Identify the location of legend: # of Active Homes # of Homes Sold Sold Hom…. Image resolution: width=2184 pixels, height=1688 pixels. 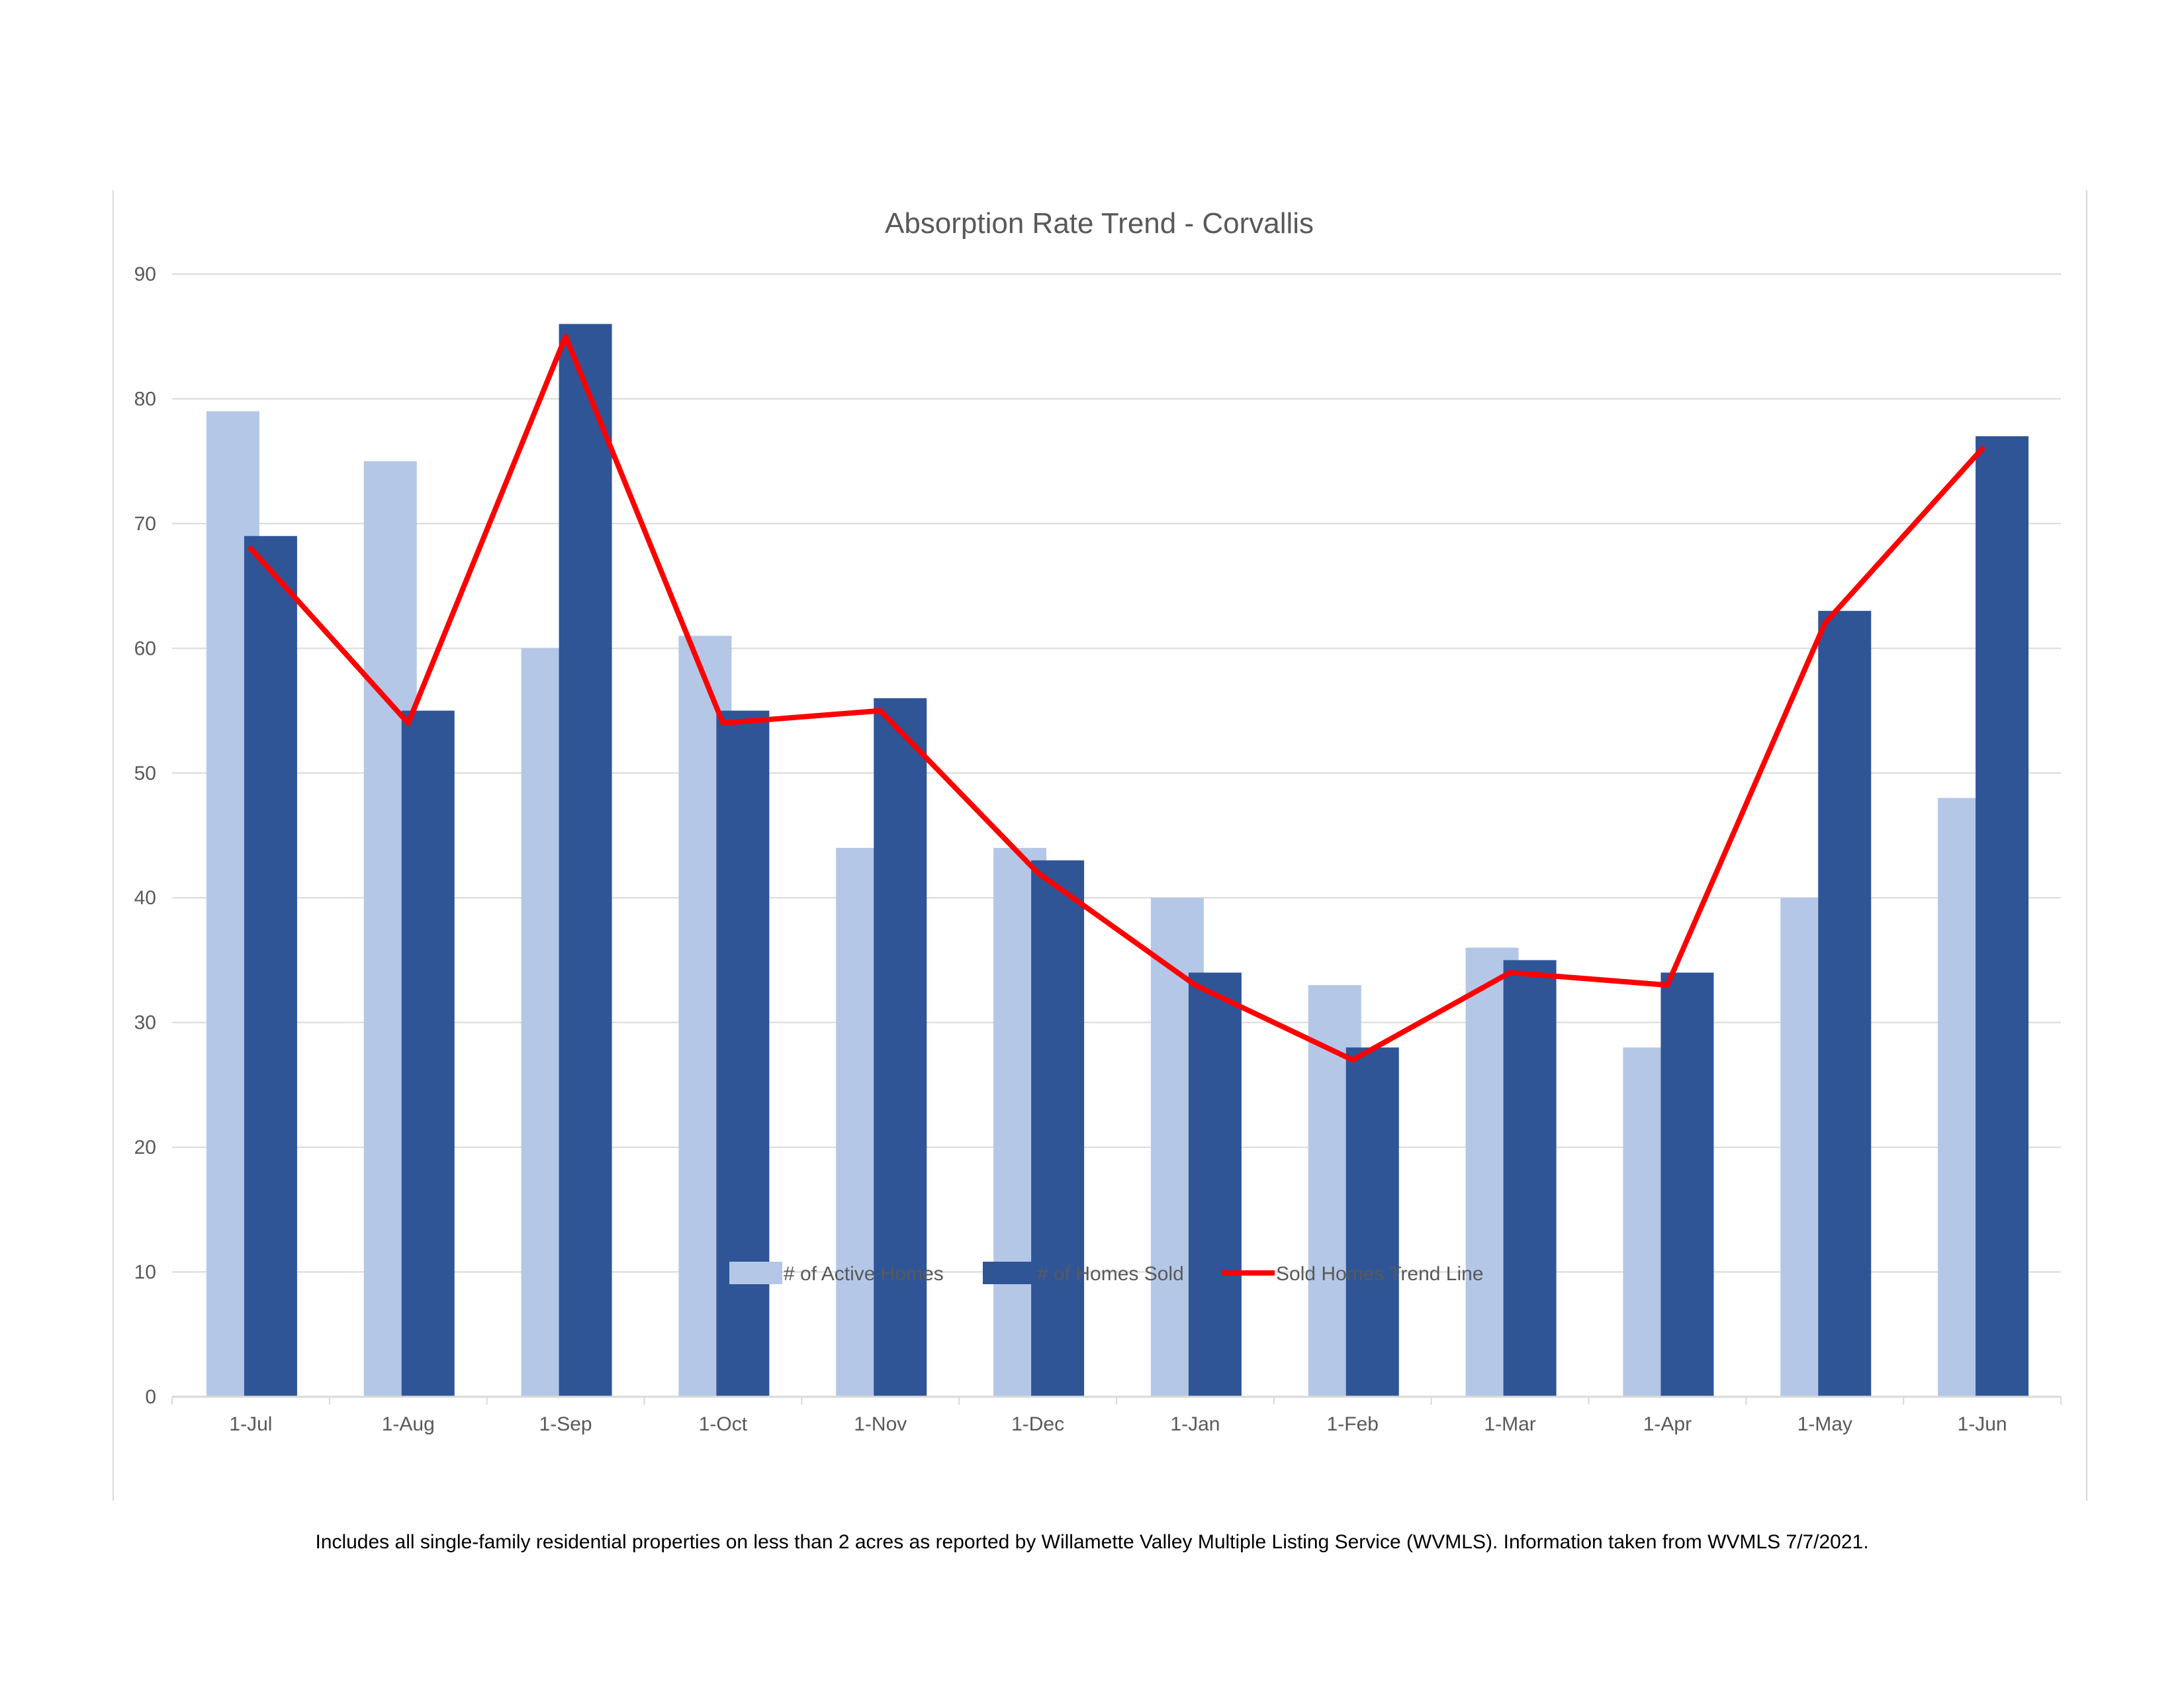
(1106, 1273).